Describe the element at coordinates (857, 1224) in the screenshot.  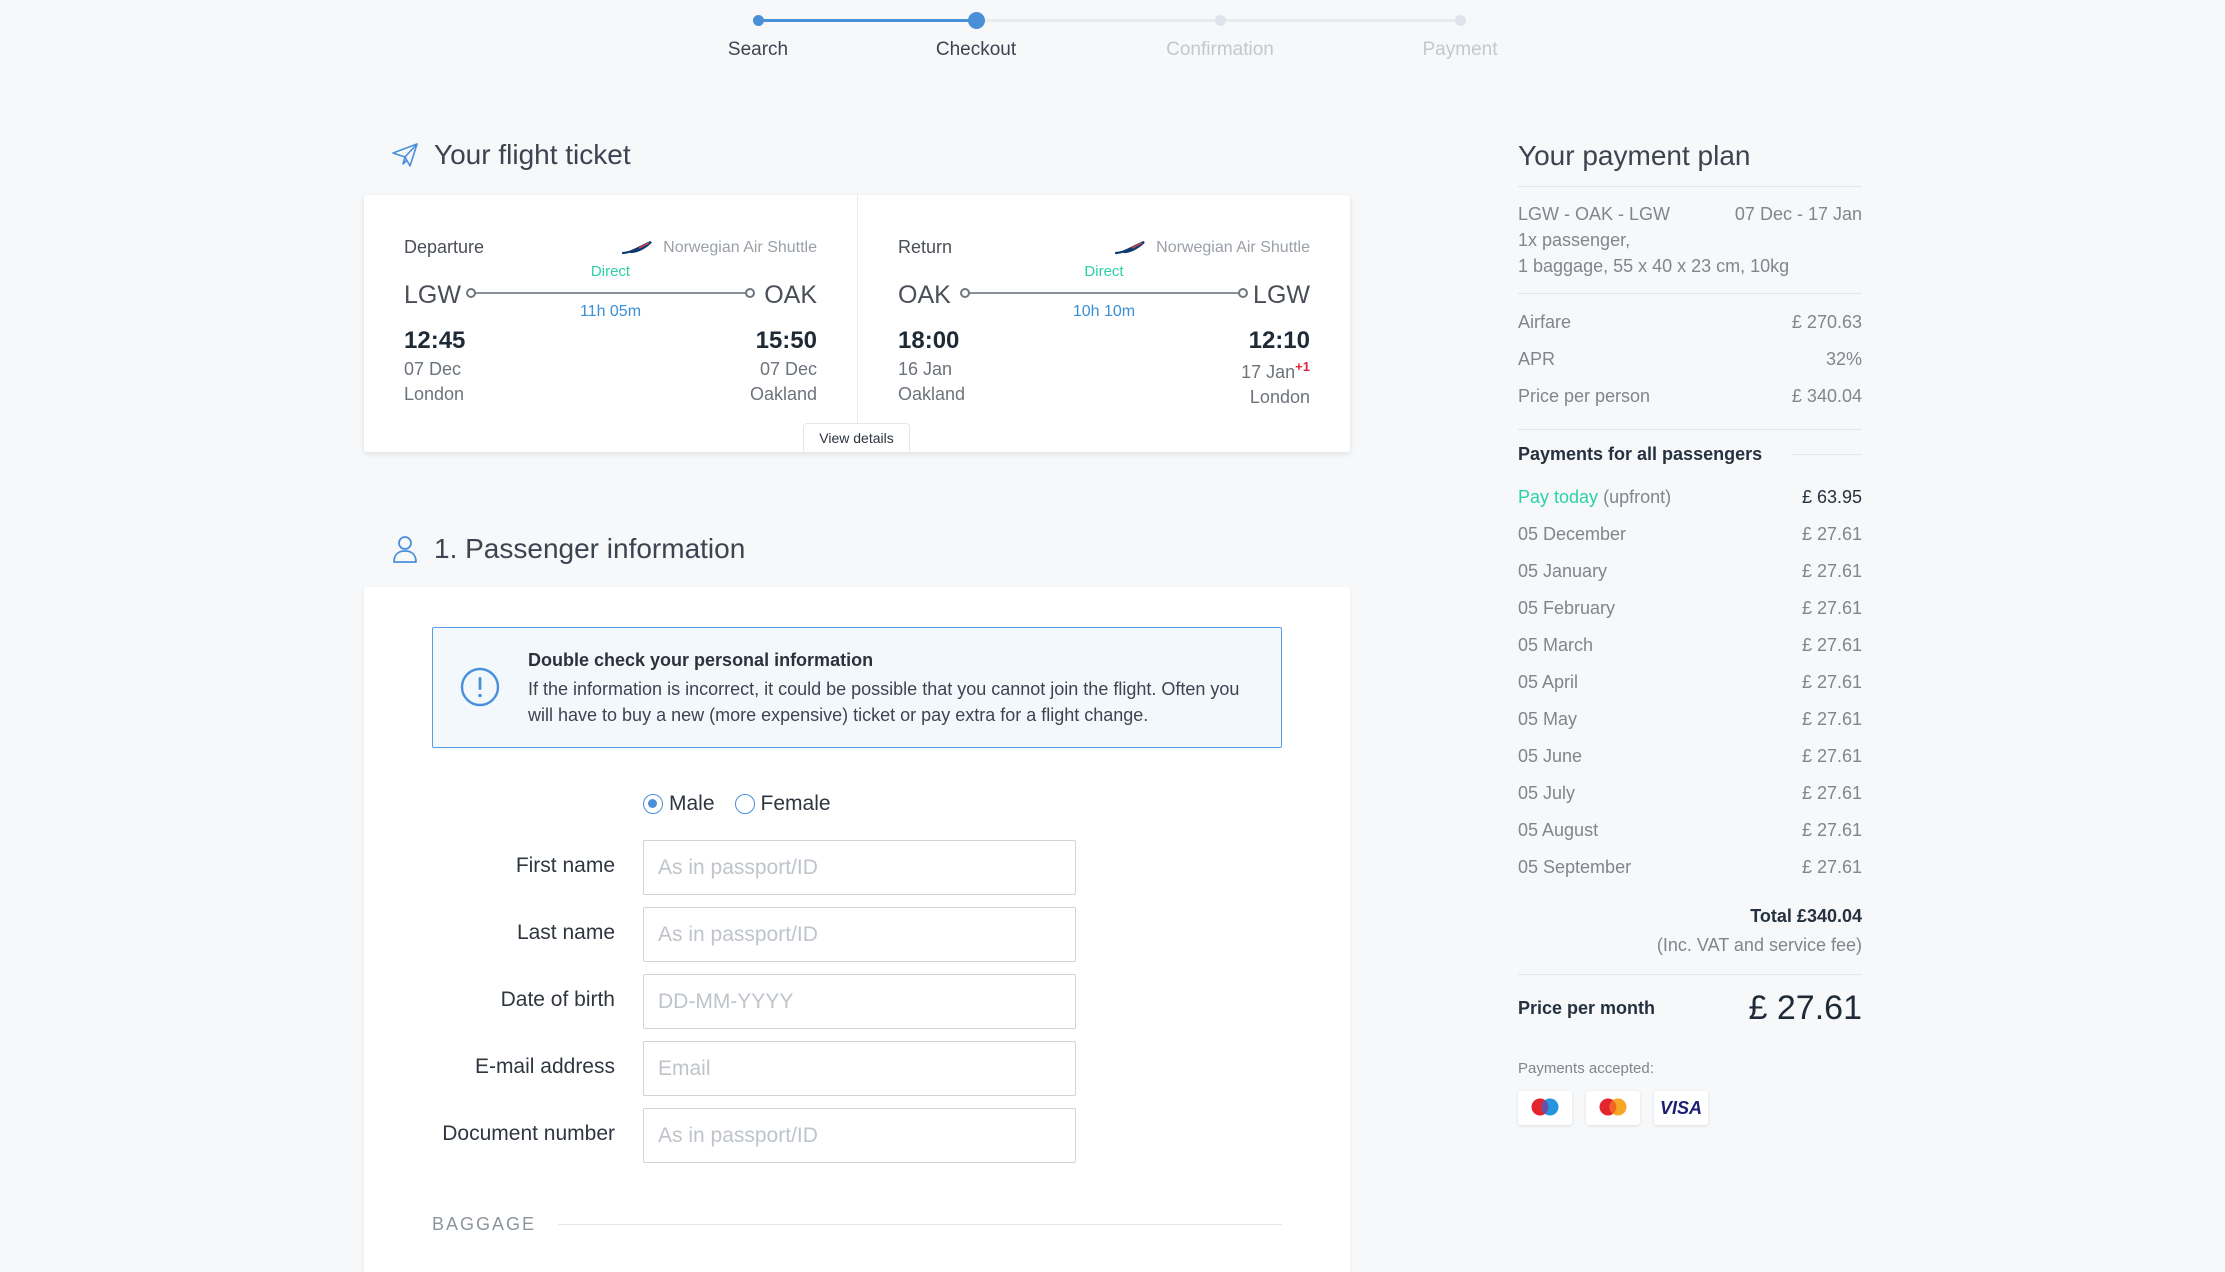
I see `baggage-divider: BAGGAGE` at that location.